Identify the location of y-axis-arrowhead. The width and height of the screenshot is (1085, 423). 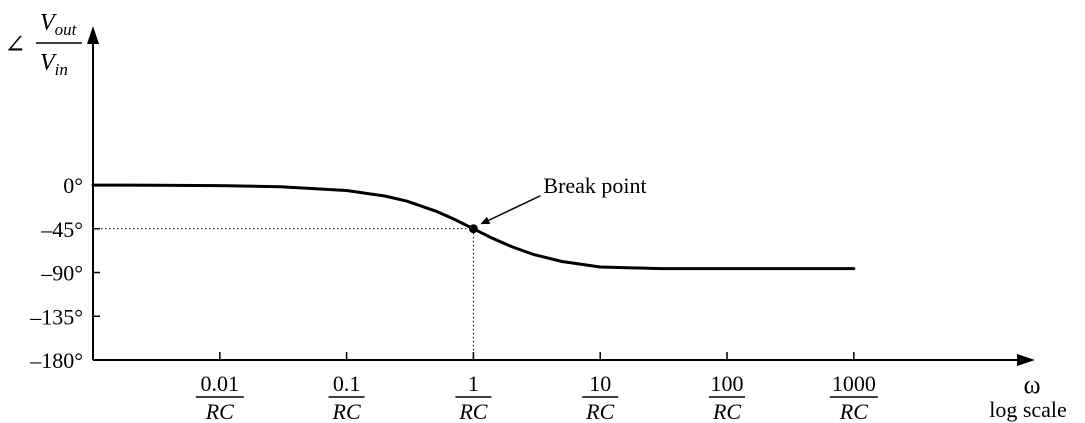
(93, 35).